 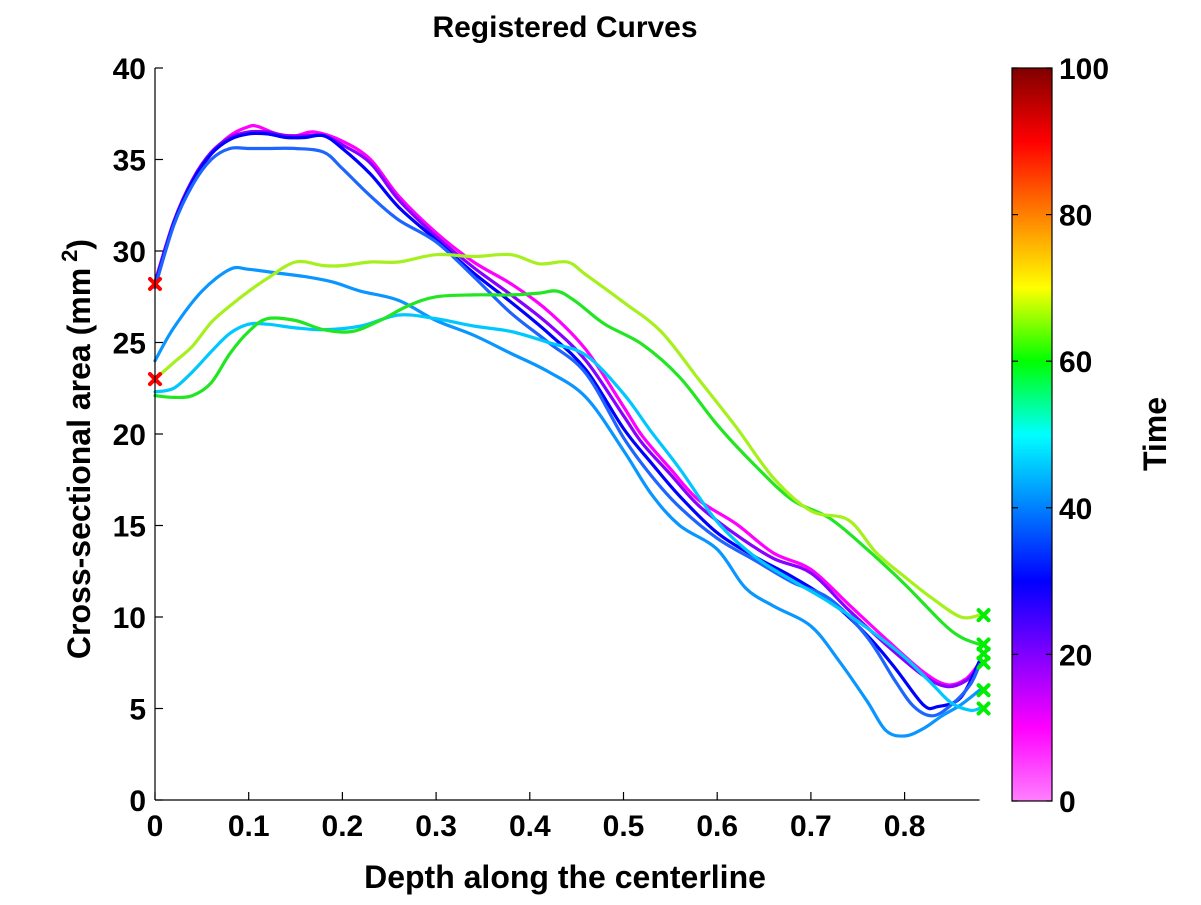 What do you see at coordinates (69, 256) in the screenshot?
I see `y-axis-label-superscript: 2` at bounding box center [69, 256].